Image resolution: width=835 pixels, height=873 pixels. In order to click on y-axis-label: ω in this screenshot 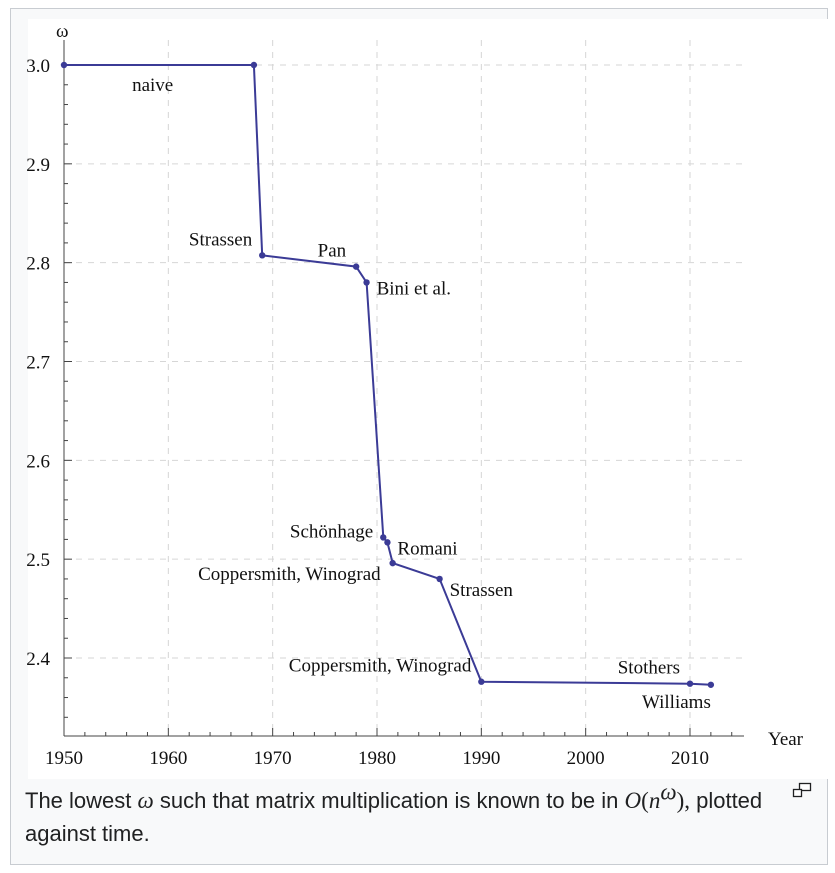, I will do `click(62, 31)`.